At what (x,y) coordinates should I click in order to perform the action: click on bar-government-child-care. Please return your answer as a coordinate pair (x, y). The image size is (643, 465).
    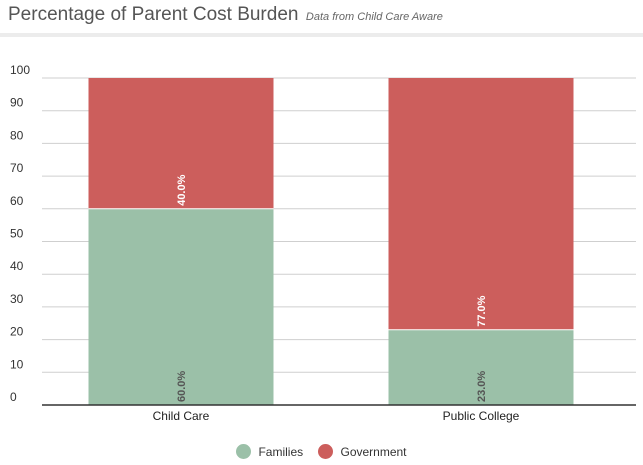
    Looking at the image, I should click on (181, 143).